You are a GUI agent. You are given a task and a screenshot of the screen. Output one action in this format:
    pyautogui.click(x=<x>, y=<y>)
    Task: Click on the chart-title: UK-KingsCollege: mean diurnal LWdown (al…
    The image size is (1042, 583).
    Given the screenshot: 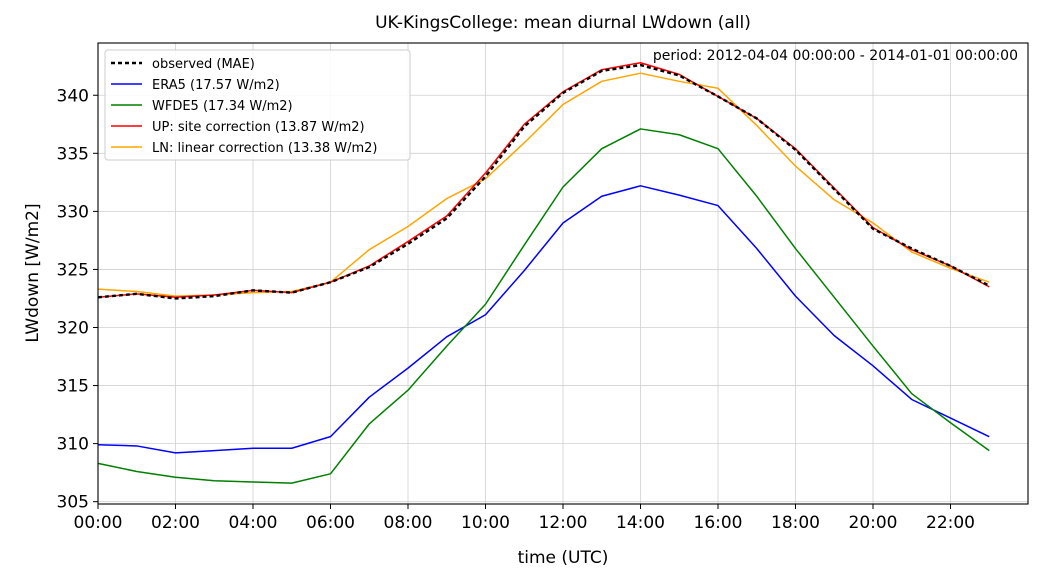 What is the action you would take?
    pyautogui.click(x=563, y=23)
    